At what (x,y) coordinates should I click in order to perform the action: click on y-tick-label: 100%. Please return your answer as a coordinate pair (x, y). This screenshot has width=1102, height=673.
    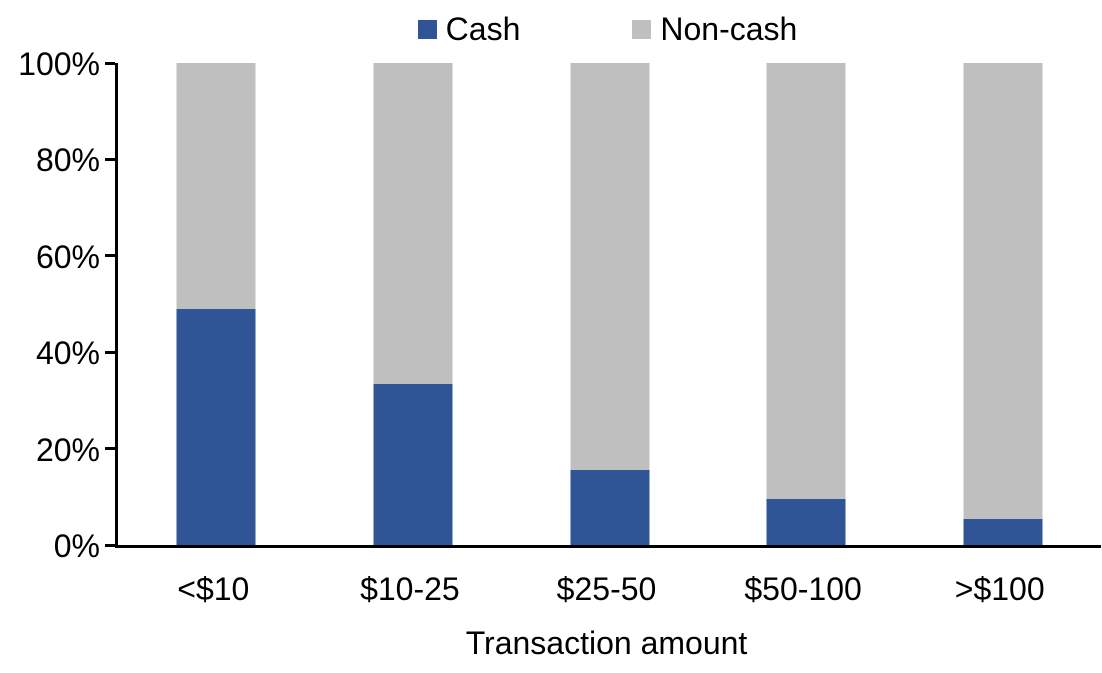
    Looking at the image, I should click on (59, 64).